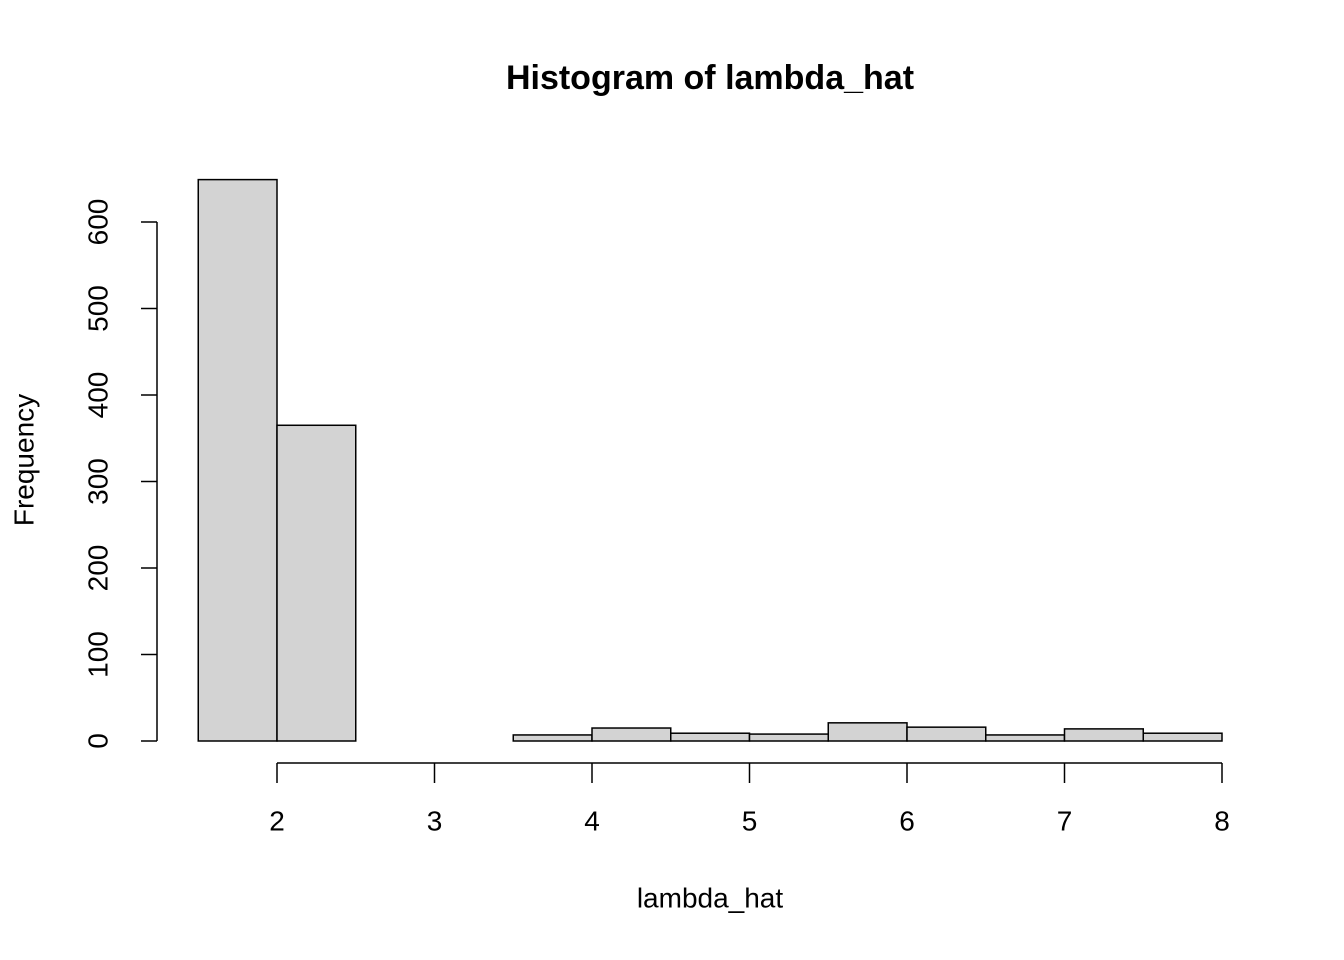 The image size is (1344, 960). I want to click on x-tick-label: 8, so click(1222, 820).